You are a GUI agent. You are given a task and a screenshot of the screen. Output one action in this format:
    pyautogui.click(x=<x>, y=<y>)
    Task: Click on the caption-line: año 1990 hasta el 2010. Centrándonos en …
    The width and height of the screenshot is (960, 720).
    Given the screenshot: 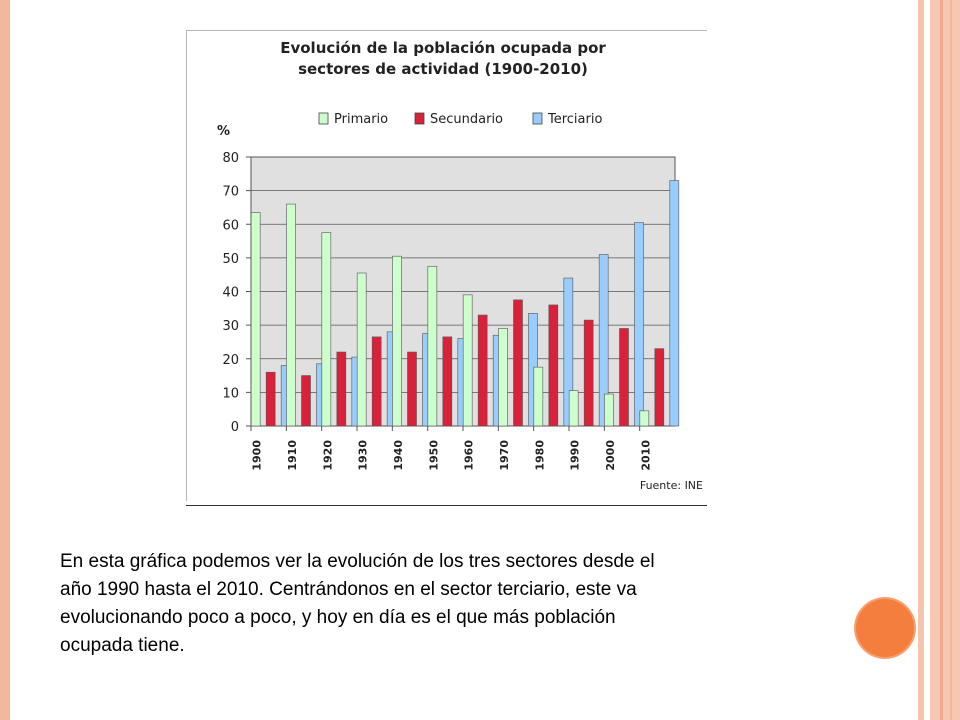 What is the action you would take?
    pyautogui.click(x=348, y=589)
    